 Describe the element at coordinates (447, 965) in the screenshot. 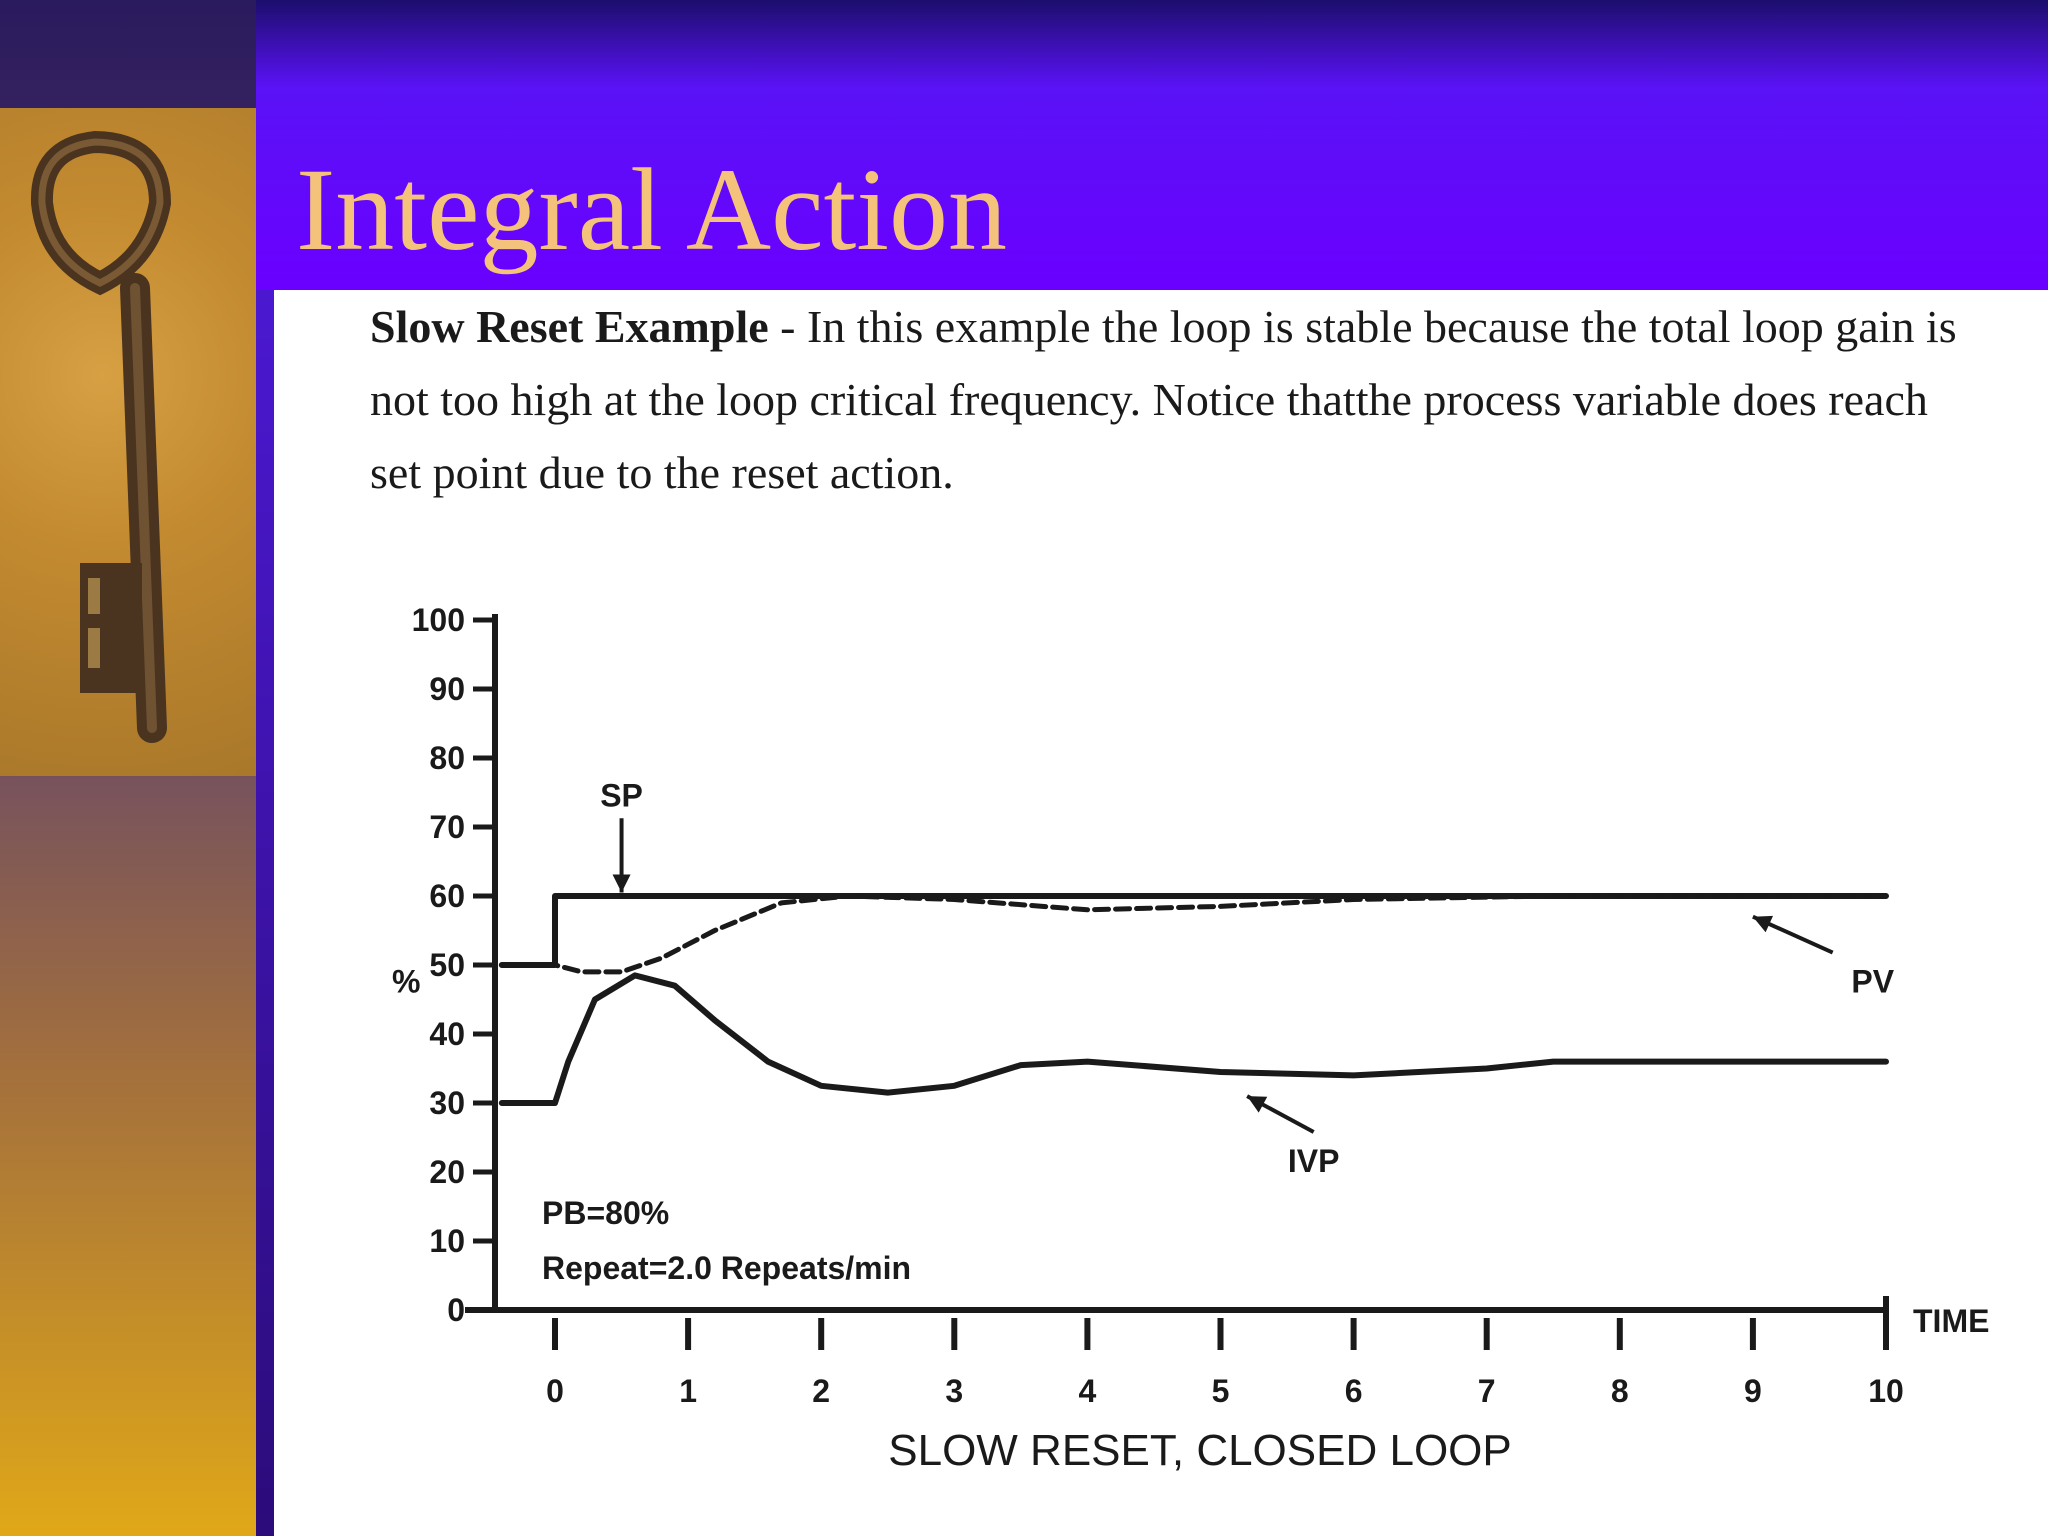

I see `y-tick-label: 50` at that location.